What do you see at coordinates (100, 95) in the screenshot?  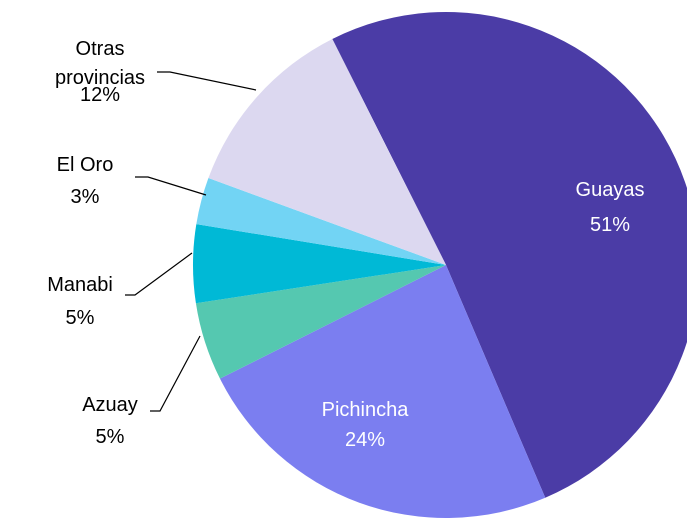 I see `slice-percent: 12%` at bounding box center [100, 95].